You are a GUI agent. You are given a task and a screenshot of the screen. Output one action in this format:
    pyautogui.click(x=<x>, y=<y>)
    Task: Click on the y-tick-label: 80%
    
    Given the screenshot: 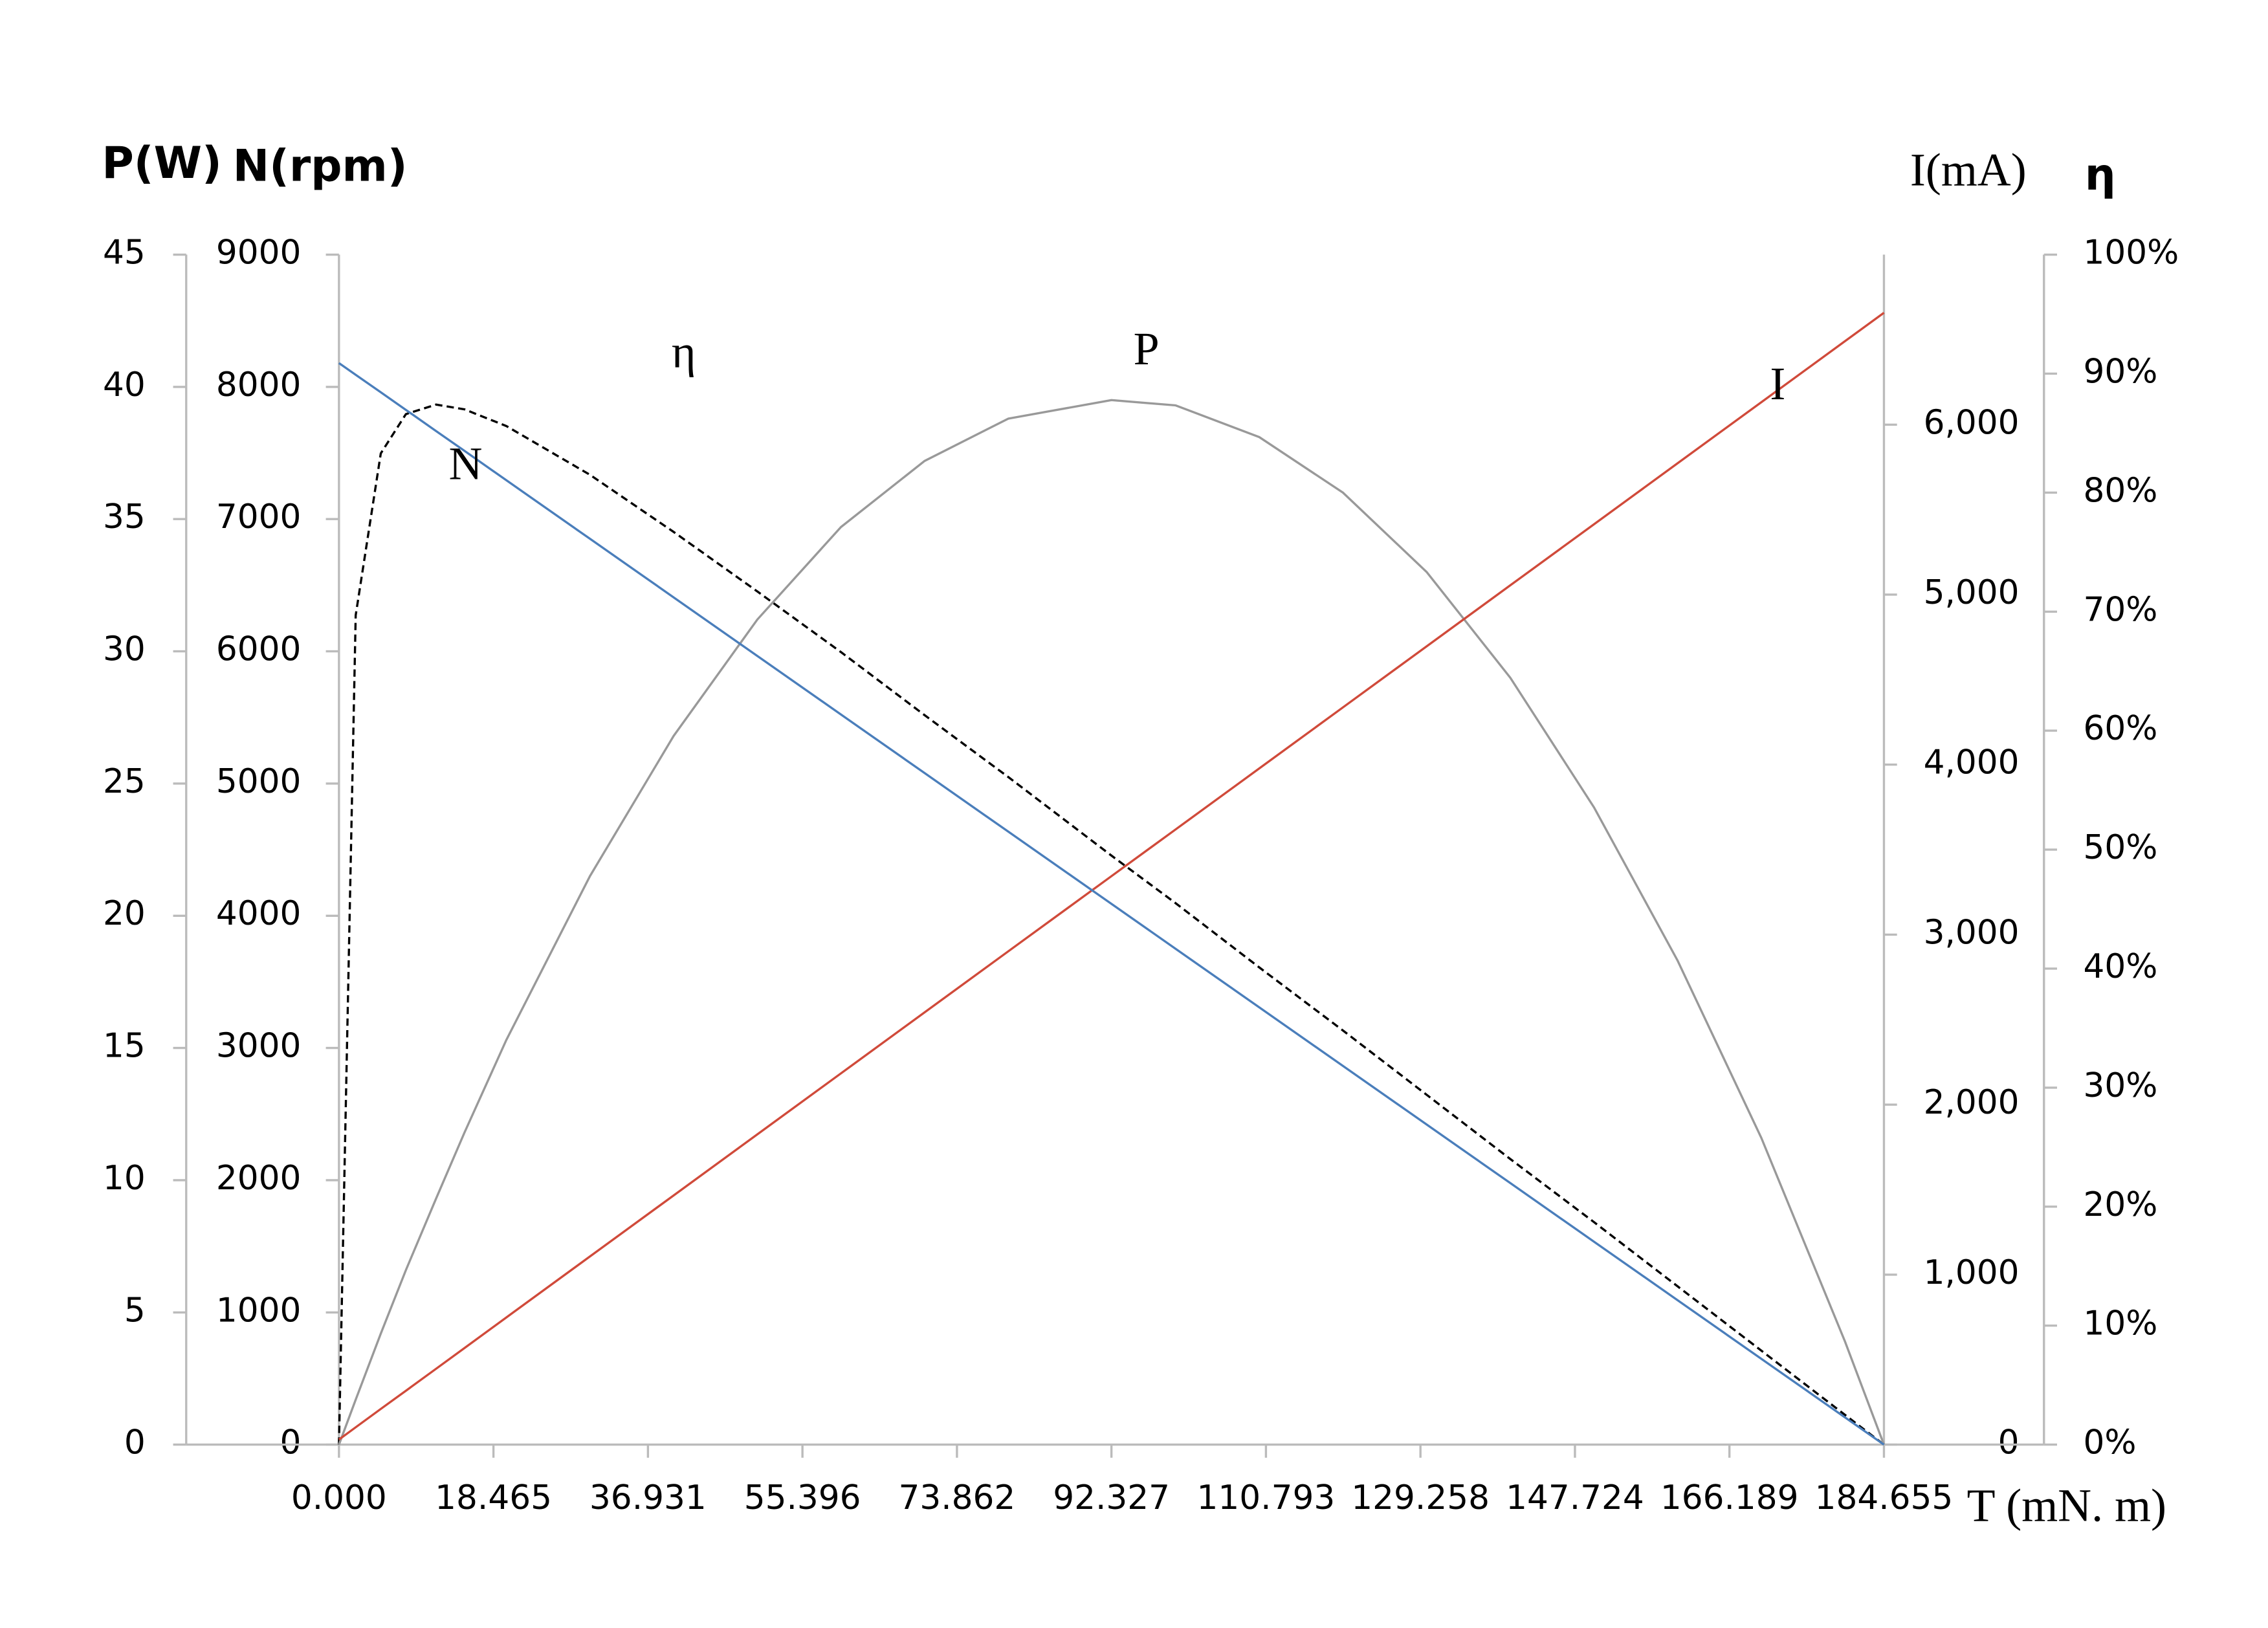 What is the action you would take?
    pyautogui.click(x=2120, y=490)
    